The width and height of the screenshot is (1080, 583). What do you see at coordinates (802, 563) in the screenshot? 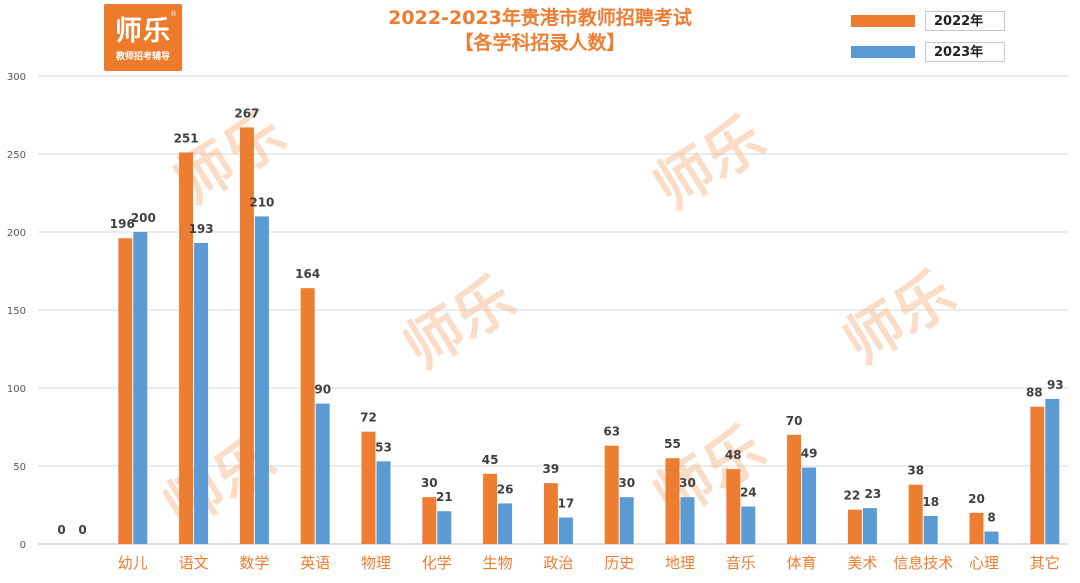
I see `x-category-label: 体育` at bounding box center [802, 563].